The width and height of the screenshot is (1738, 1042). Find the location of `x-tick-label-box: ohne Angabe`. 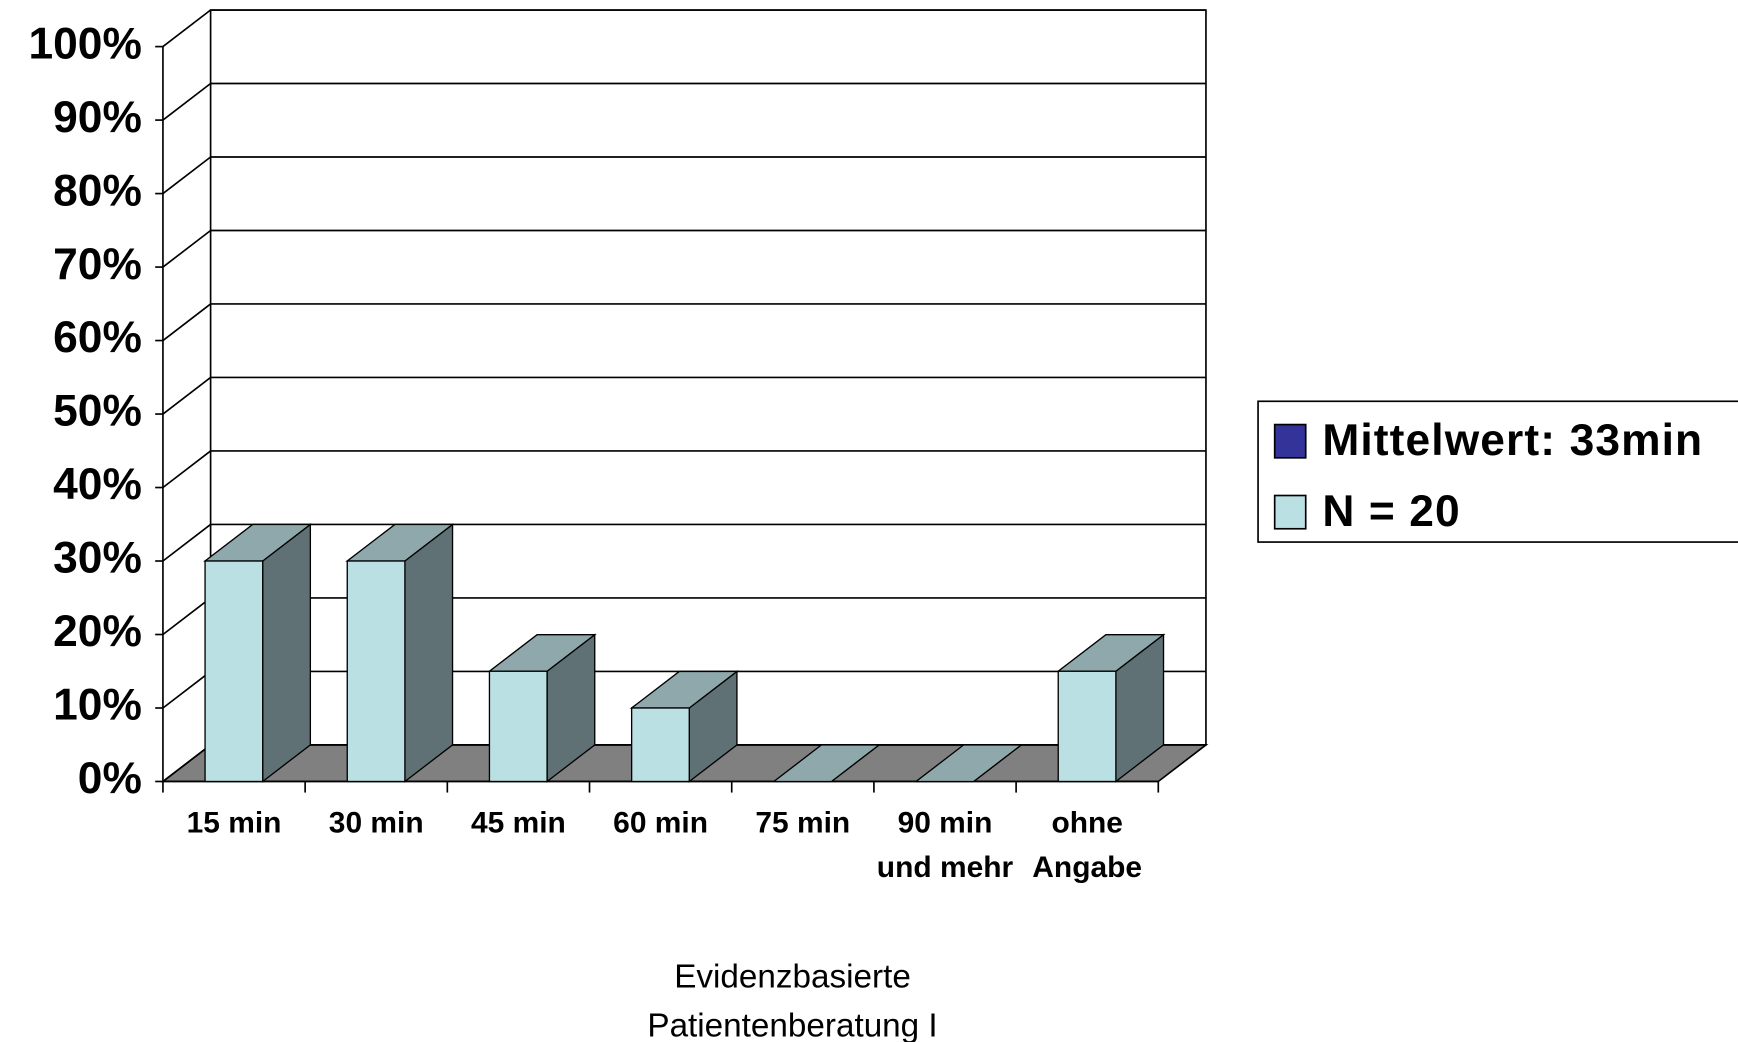

x-tick-label-box: ohne Angabe is located at coordinates (1087, 844).